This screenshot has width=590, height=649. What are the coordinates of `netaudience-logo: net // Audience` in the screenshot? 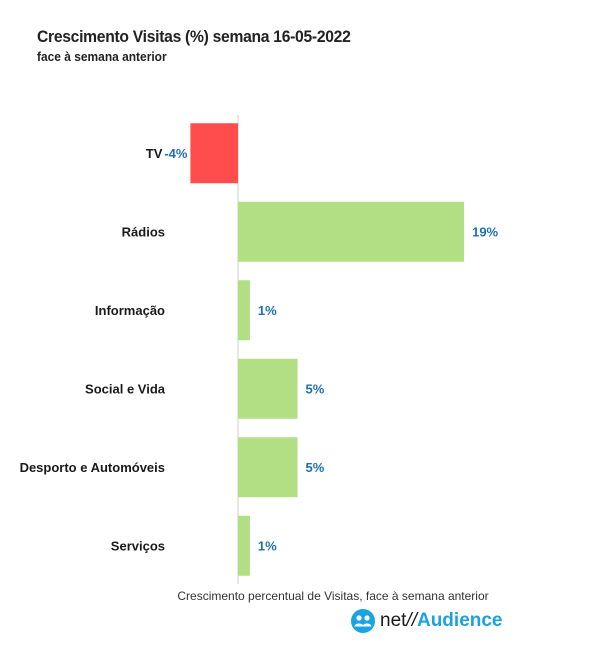 It's located at (427, 621).